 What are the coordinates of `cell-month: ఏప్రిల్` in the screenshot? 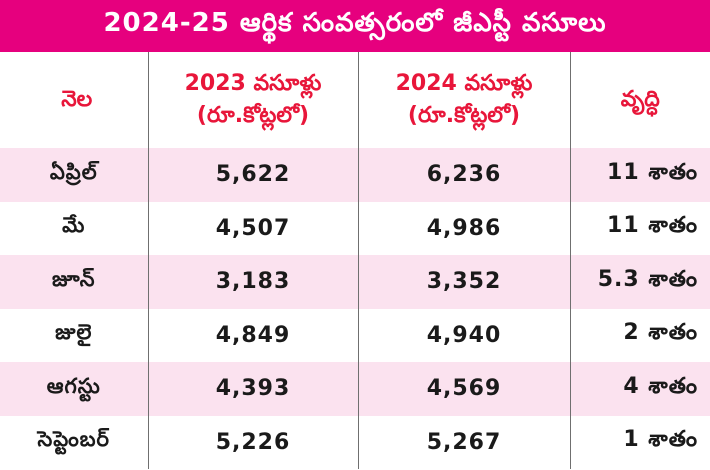 It's located at (74, 175).